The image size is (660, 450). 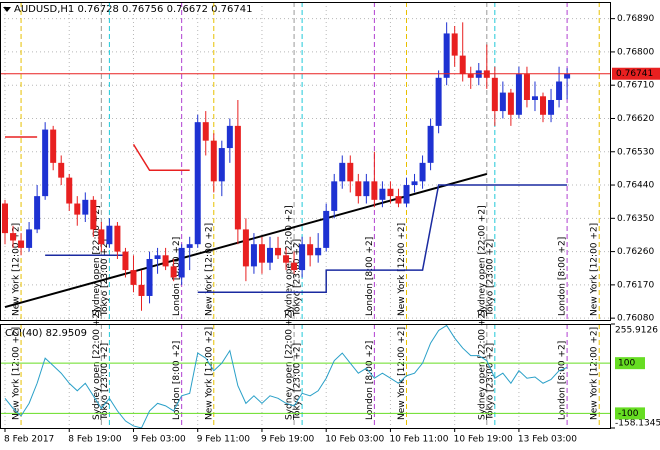 I want to click on x-tick-label: 8 Feb 19:00, so click(x=95, y=440).